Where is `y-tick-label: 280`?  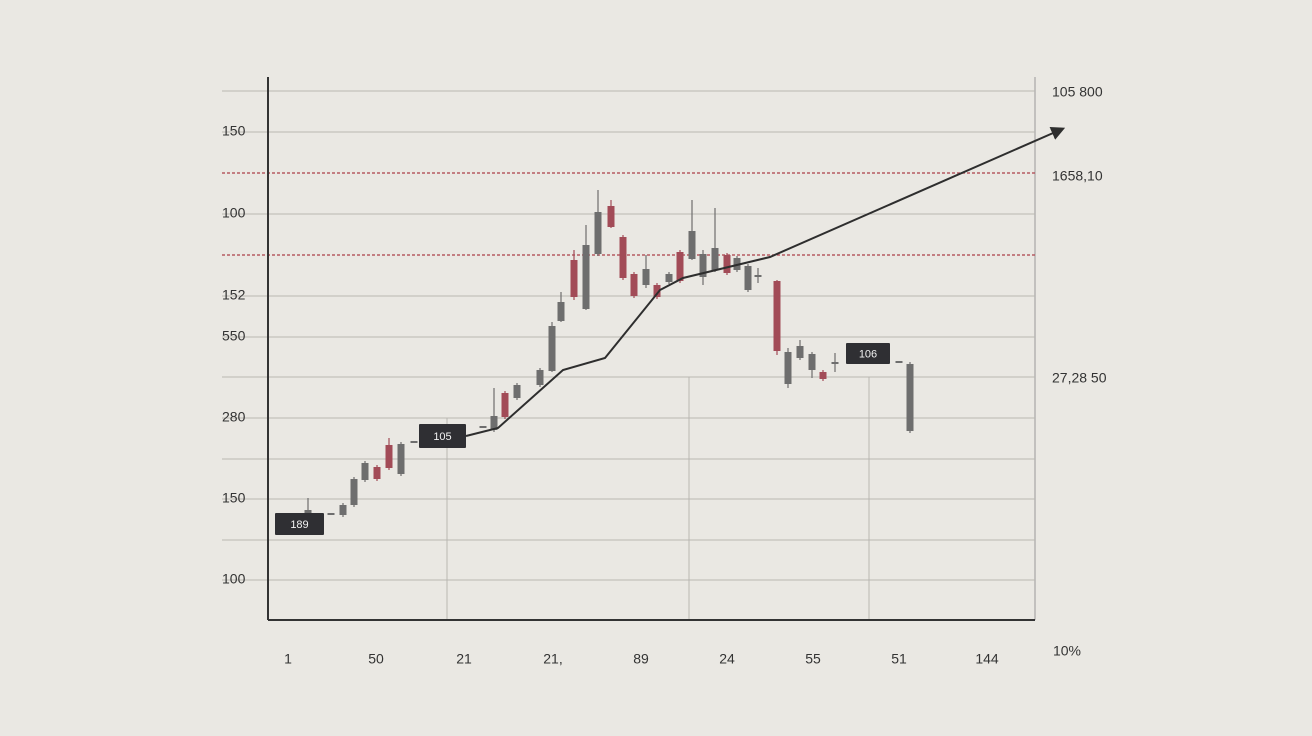
y-tick-label: 280 is located at coordinates (234, 417).